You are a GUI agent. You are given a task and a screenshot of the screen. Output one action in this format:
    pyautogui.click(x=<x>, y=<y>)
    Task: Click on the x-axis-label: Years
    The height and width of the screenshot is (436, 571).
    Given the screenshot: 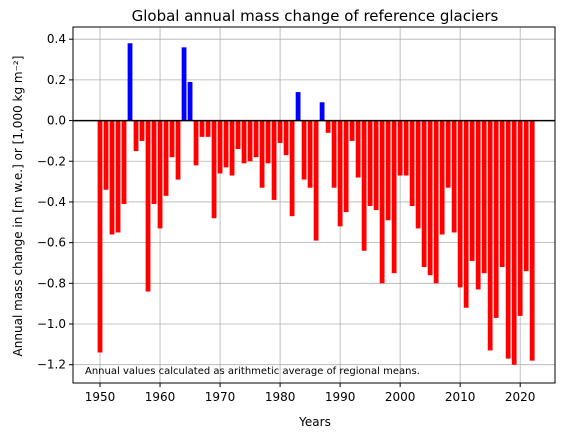 What is the action you would take?
    pyautogui.click(x=314, y=422)
    